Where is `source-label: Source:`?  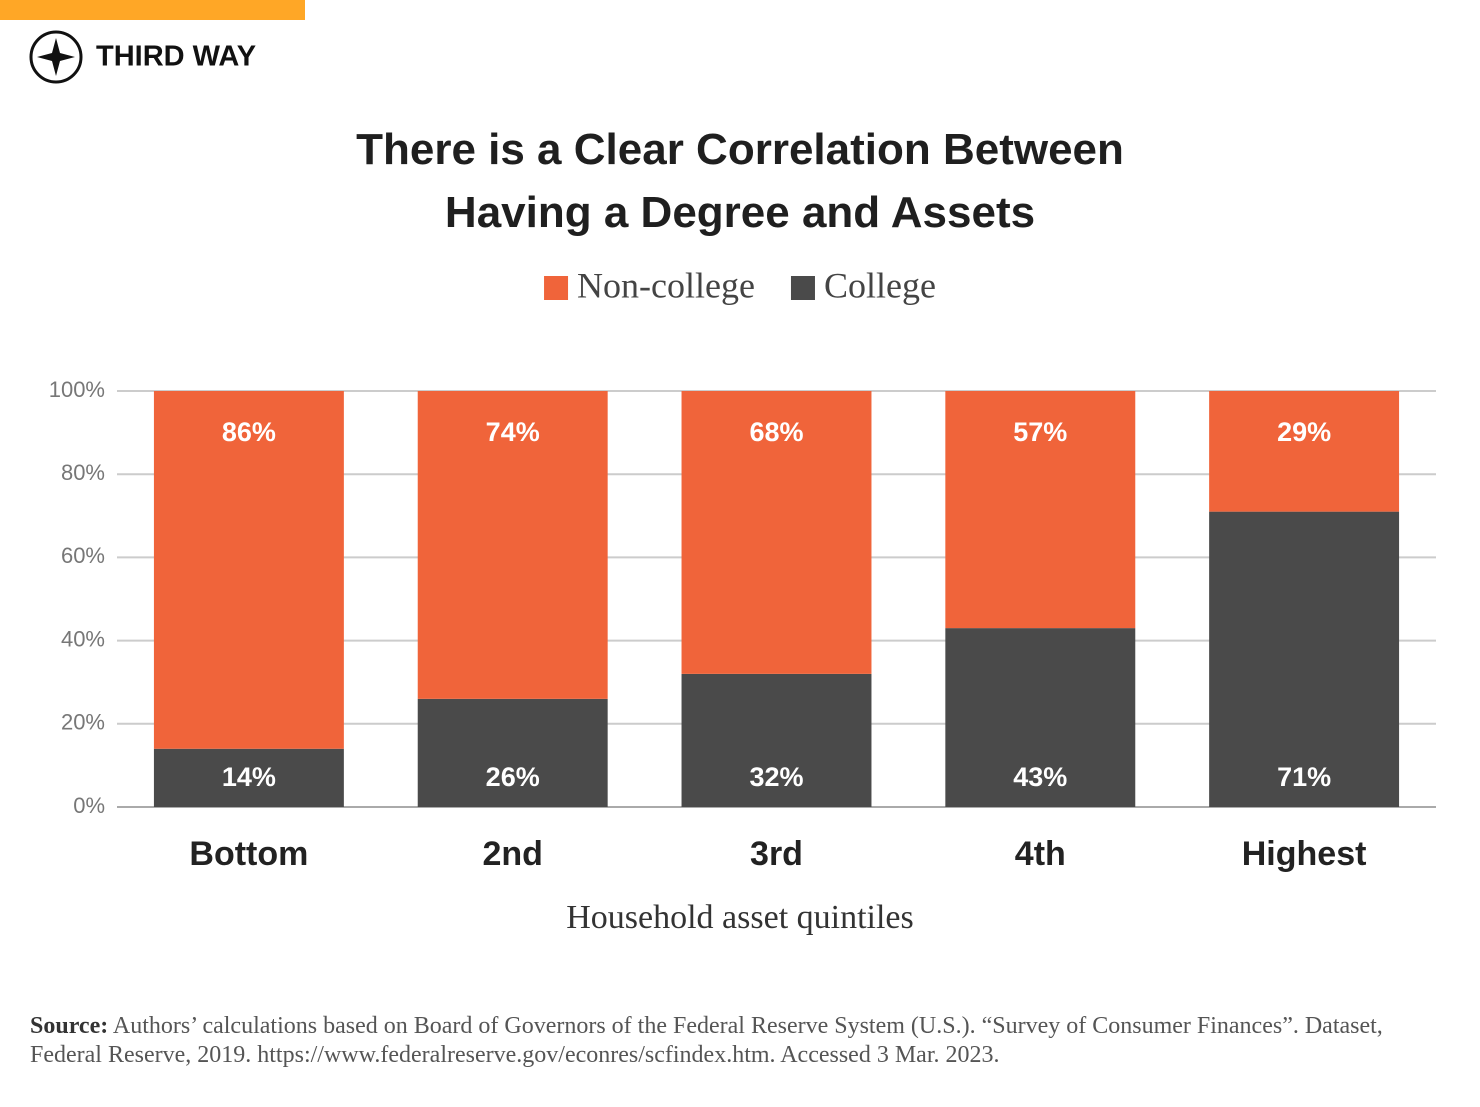
source-label: Source: is located at coordinates (69, 1026).